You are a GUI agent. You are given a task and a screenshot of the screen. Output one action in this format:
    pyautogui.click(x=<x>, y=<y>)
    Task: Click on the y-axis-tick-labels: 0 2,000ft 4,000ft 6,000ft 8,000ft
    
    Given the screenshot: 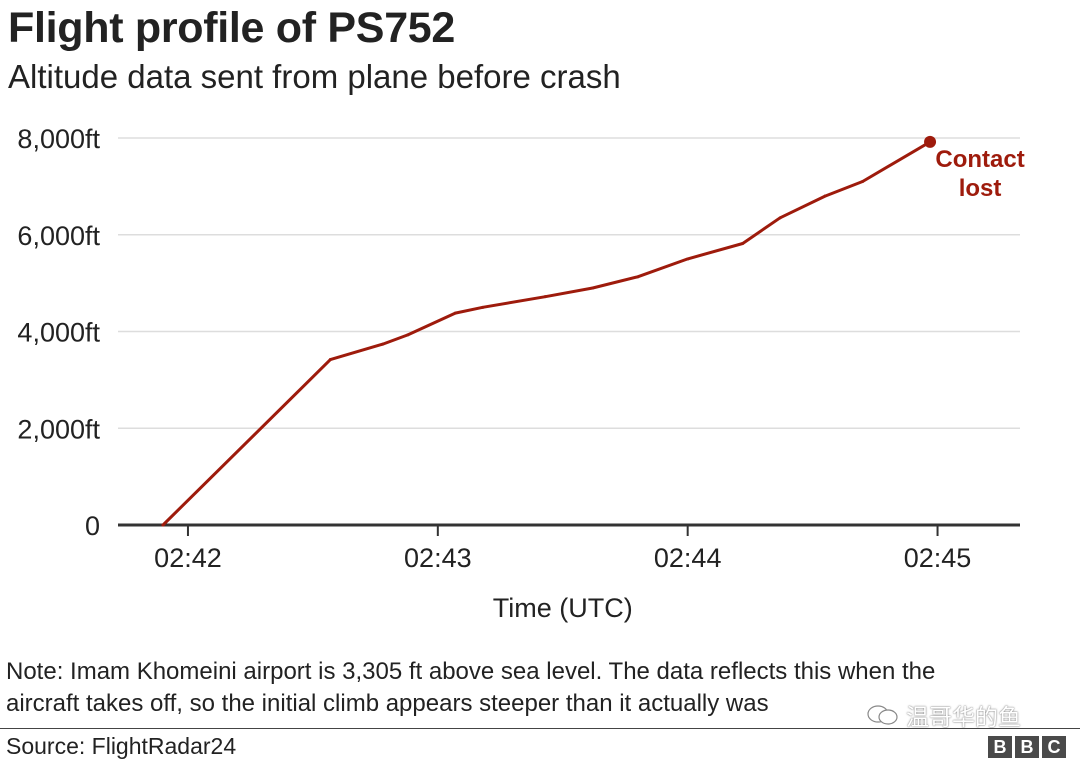 What is the action you would take?
    pyautogui.click(x=58, y=332)
    